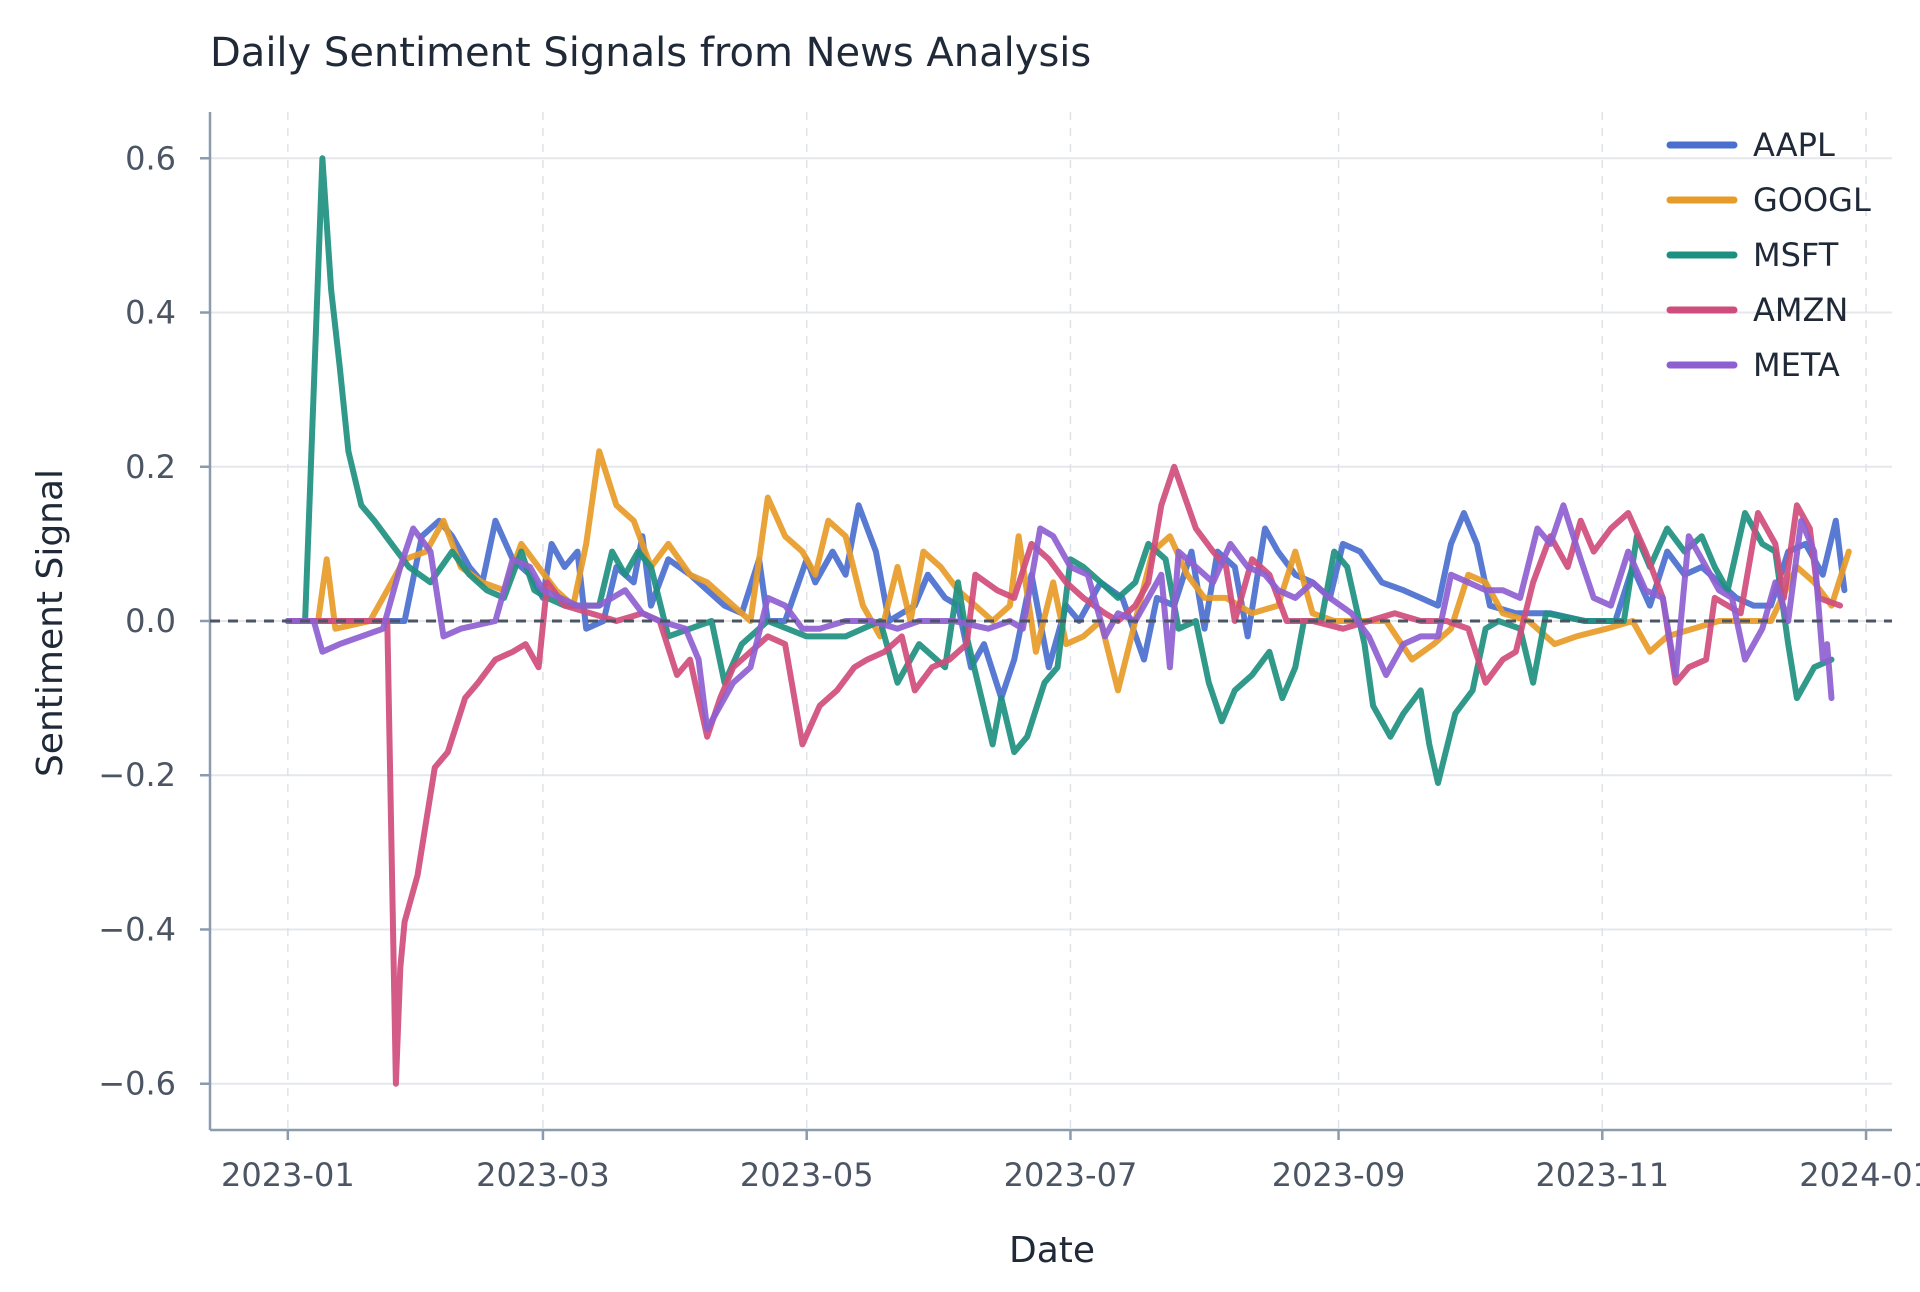 The width and height of the screenshot is (1920, 1292). What do you see at coordinates (1602, 1175) in the screenshot?
I see `x-tick-label: 2023-11` at bounding box center [1602, 1175].